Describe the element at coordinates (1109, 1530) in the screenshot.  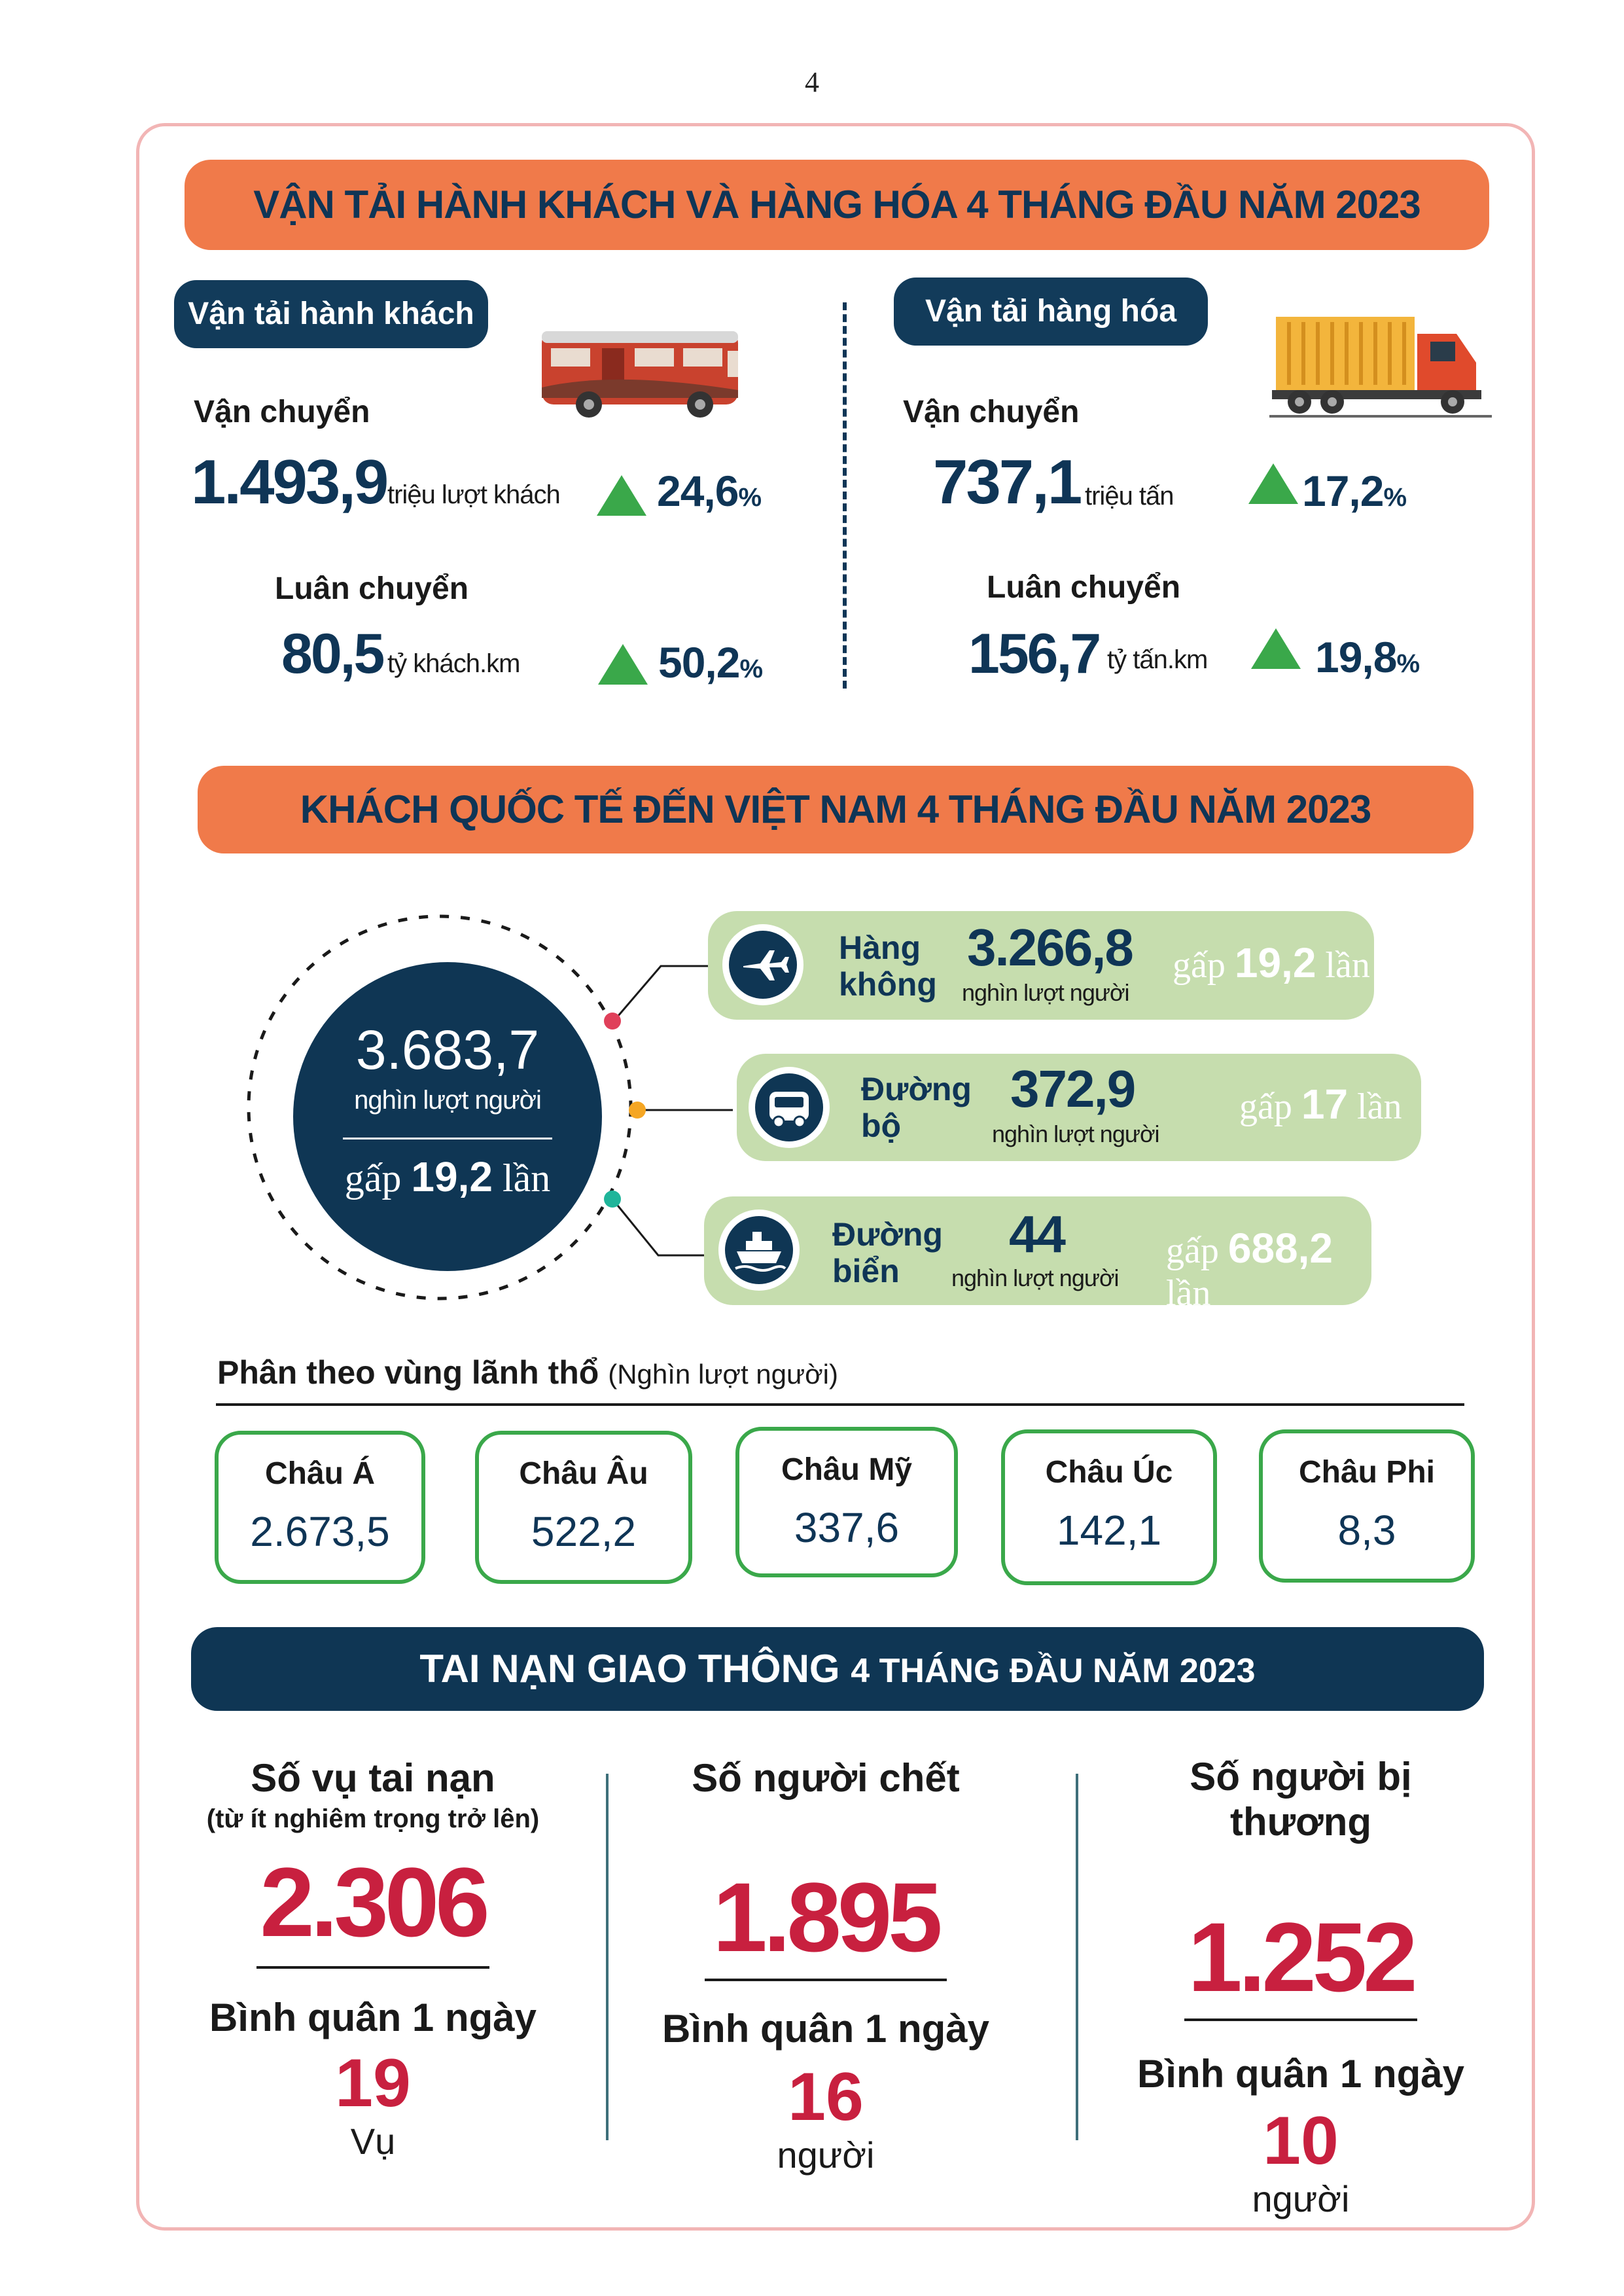
I see `region-value: 142,1` at that location.